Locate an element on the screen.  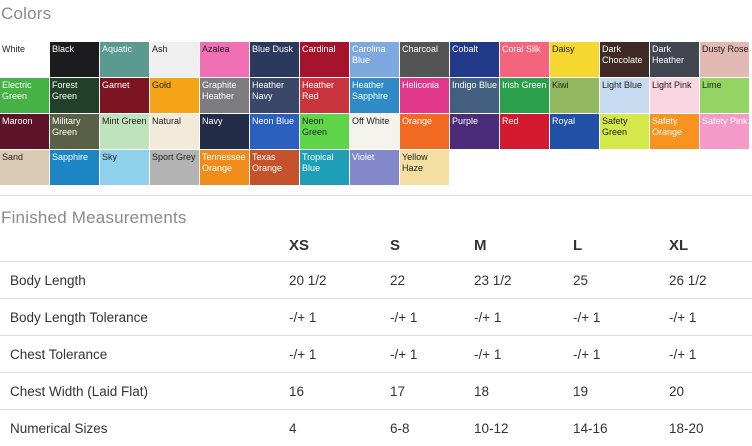
size-header-l: L is located at coordinates (621, 246).